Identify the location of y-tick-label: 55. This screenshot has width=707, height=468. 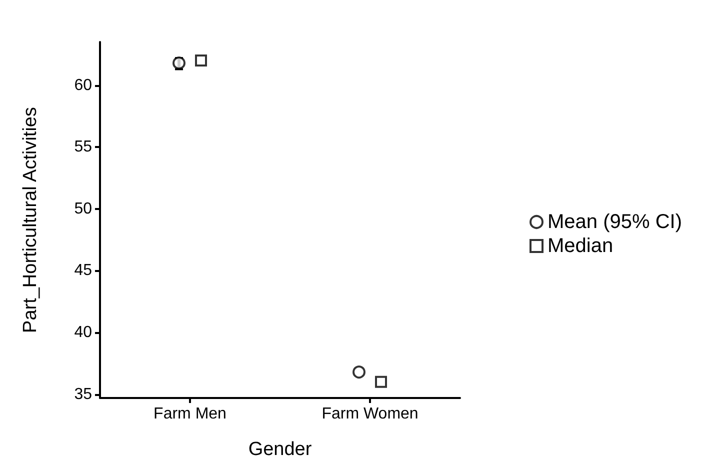
(83, 147).